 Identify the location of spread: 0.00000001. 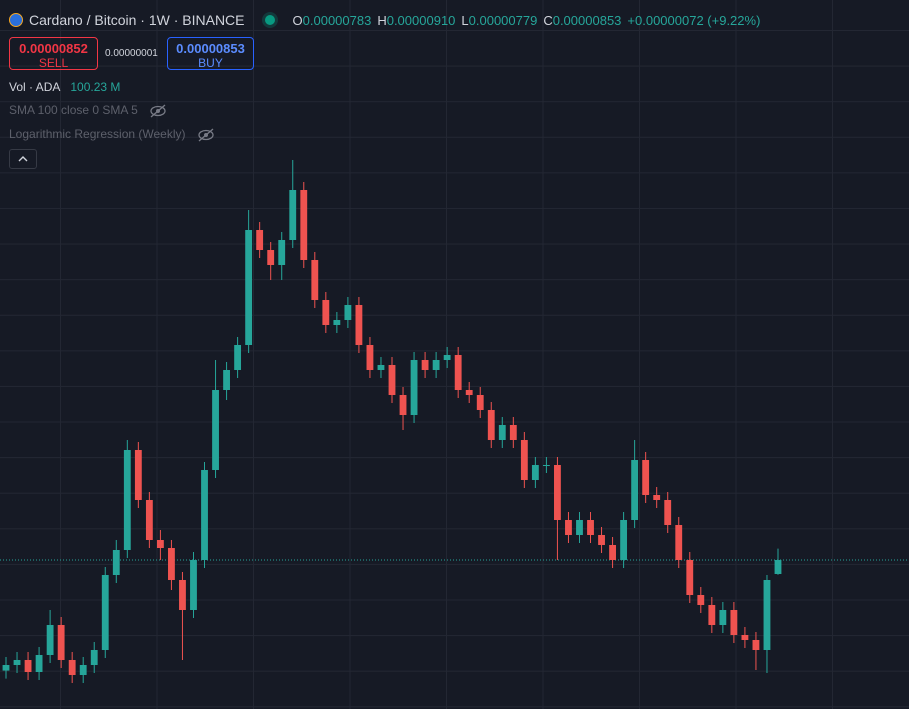
(131, 53).